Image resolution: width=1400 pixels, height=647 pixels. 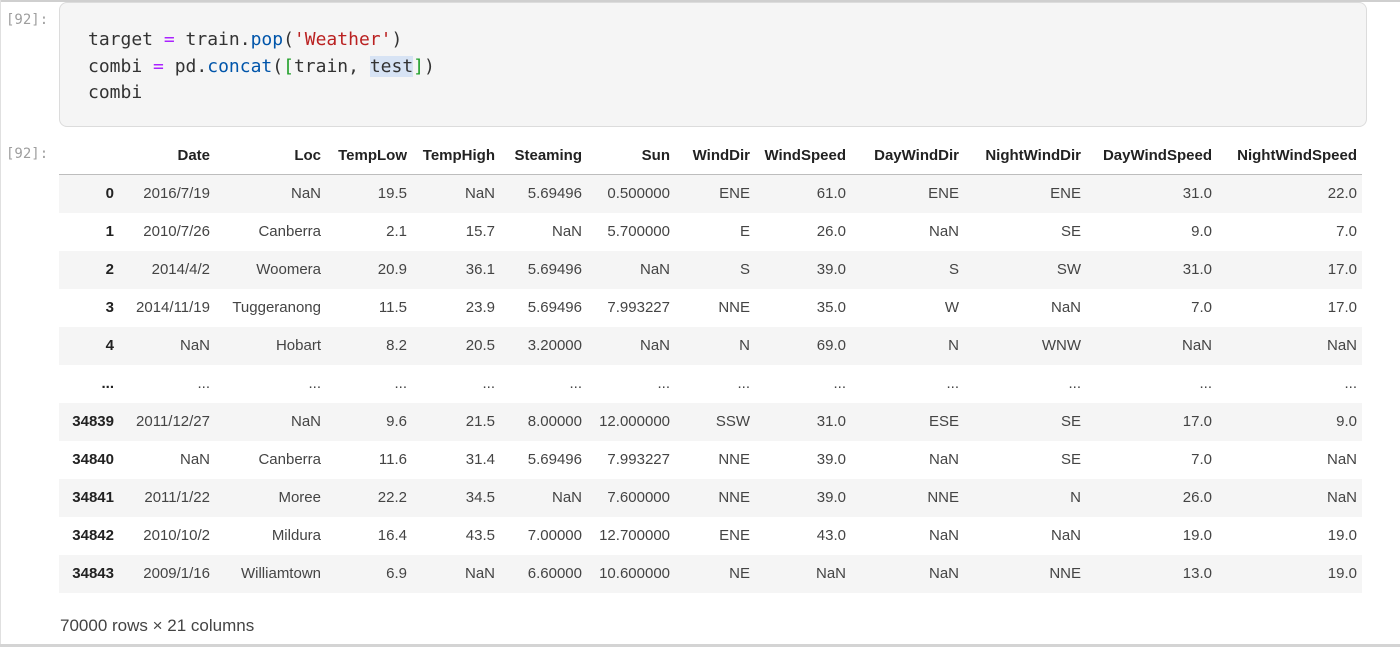 I want to click on table-cell: 31.4, so click(x=480, y=459).